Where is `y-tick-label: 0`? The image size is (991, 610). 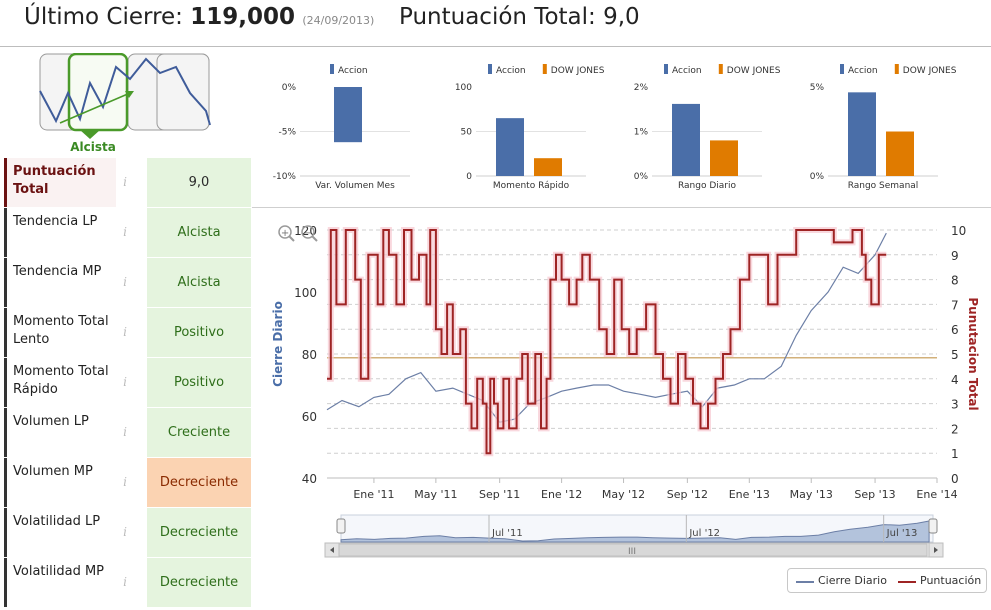
y-tick-label: 0 is located at coordinates (469, 177).